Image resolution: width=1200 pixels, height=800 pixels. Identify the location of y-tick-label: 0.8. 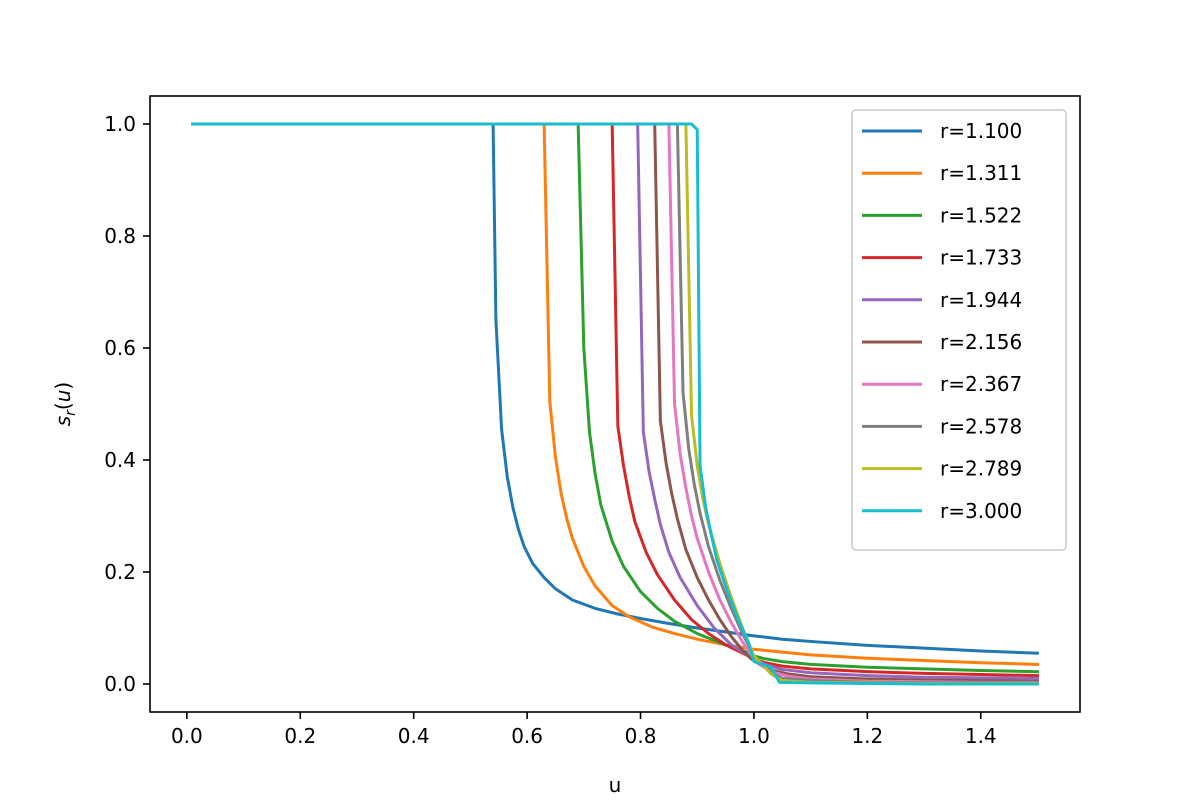
(120, 236).